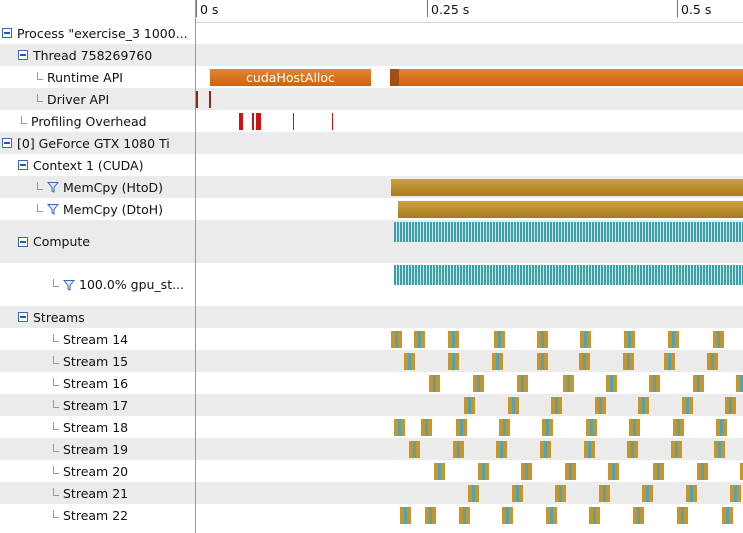 The width and height of the screenshot is (743, 533). Describe the element at coordinates (97, 187) in the screenshot. I see `tree-row-memcpy-htod: MemCpy (HtoD)` at that location.